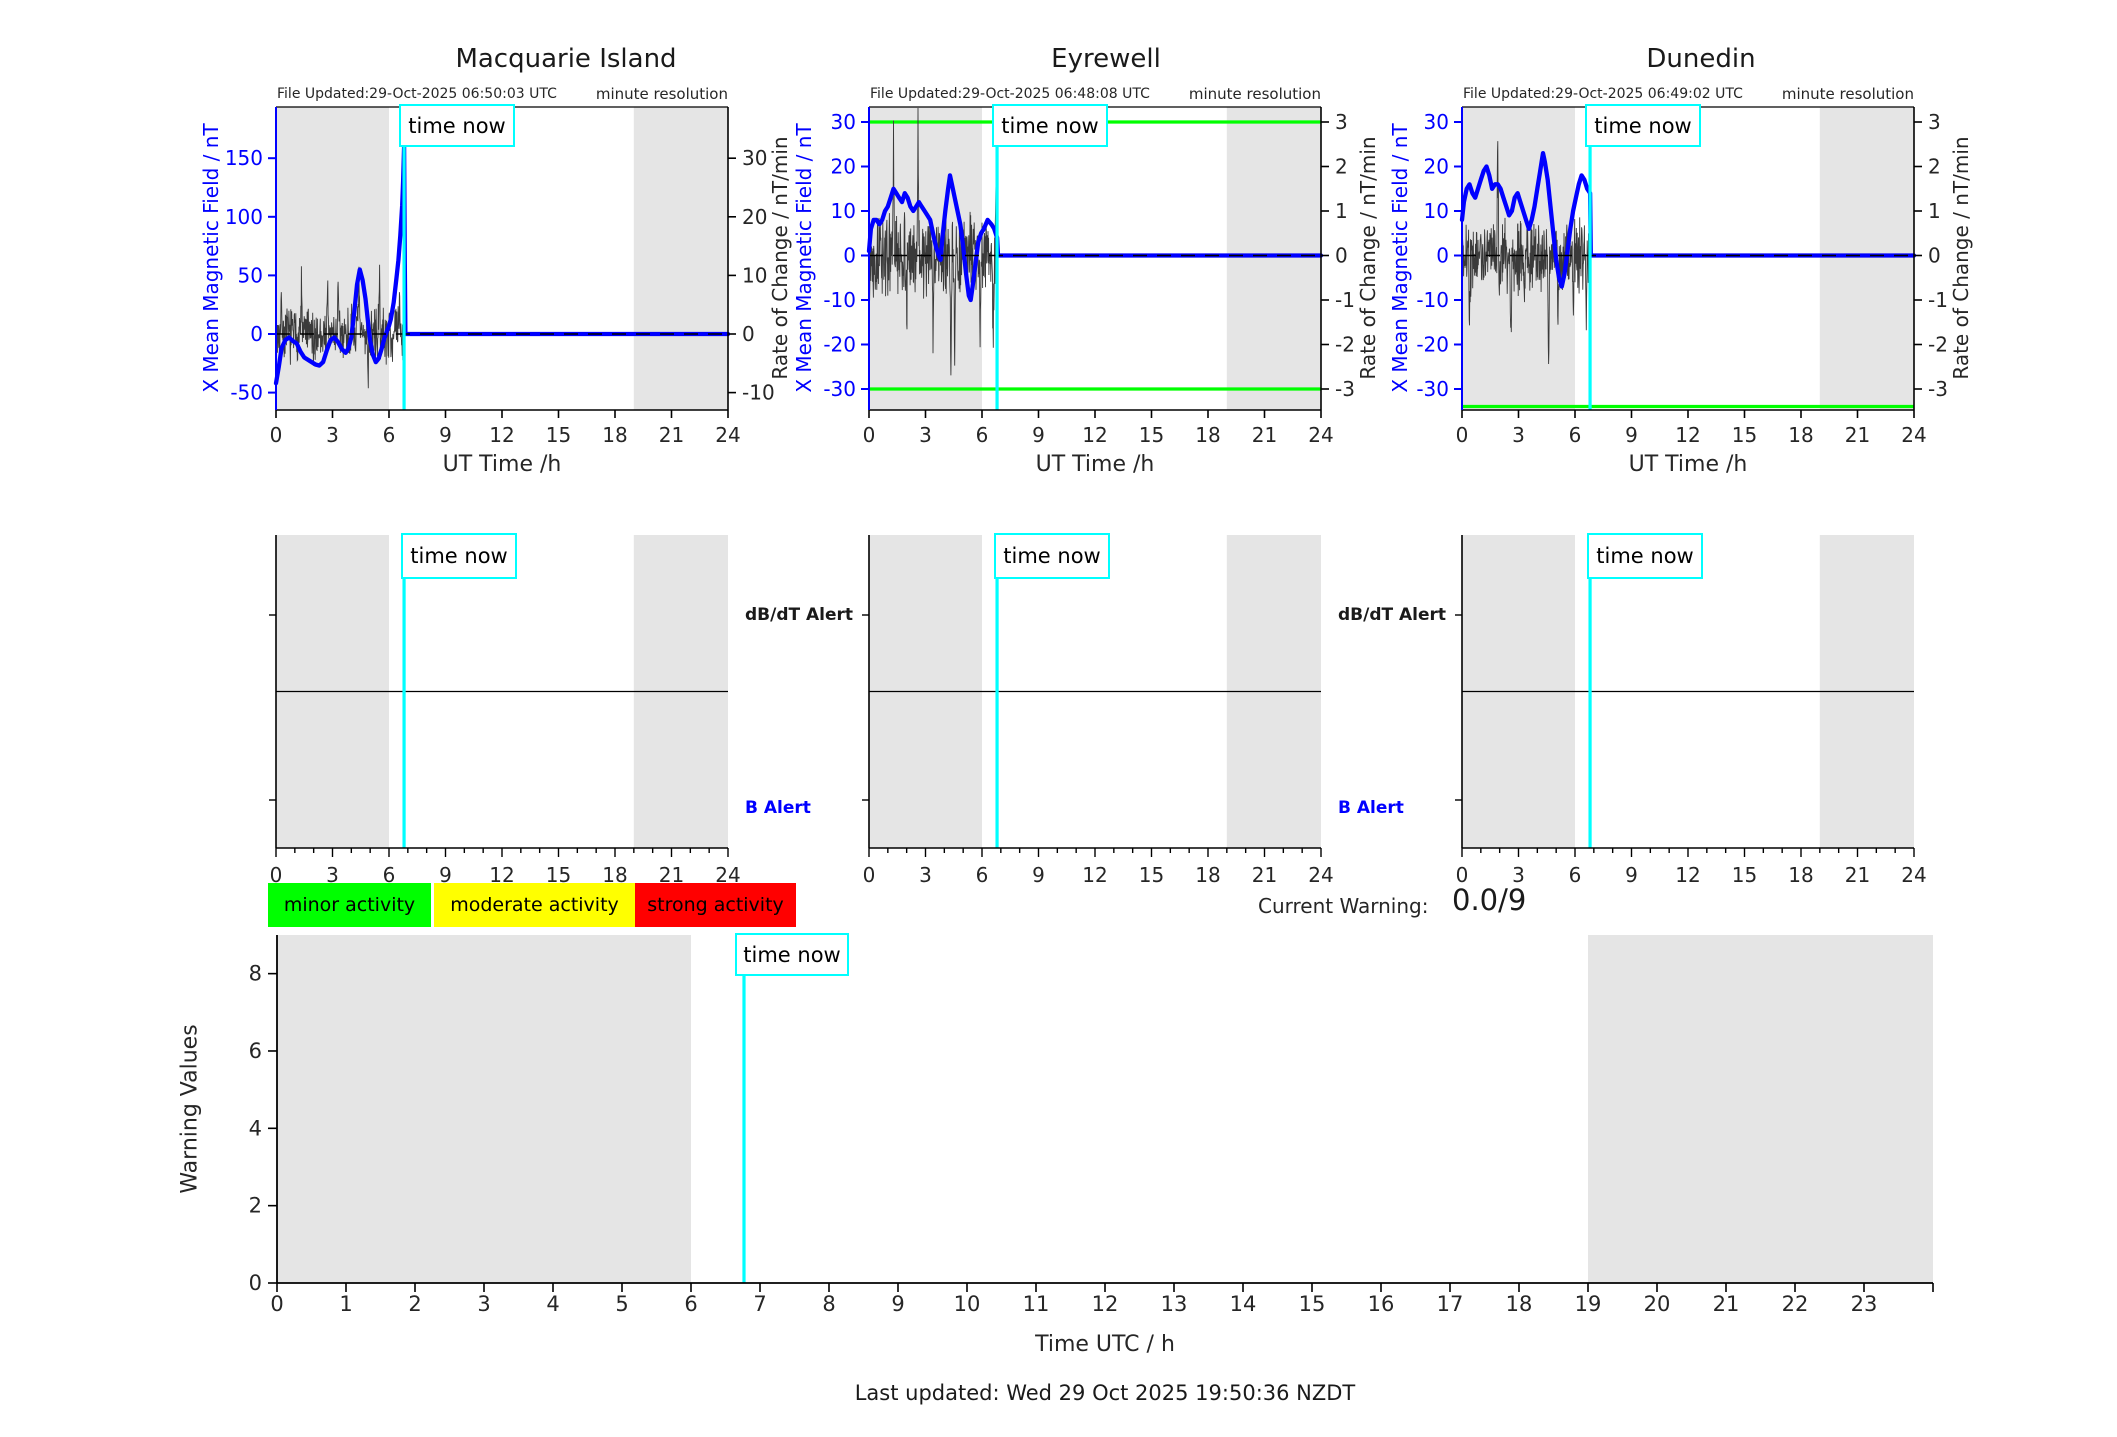  What do you see at coordinates (190, 1109) in the screenshot?
I see `warning-y-axis-label: Warning Values` at bounding box center [190, 1109].